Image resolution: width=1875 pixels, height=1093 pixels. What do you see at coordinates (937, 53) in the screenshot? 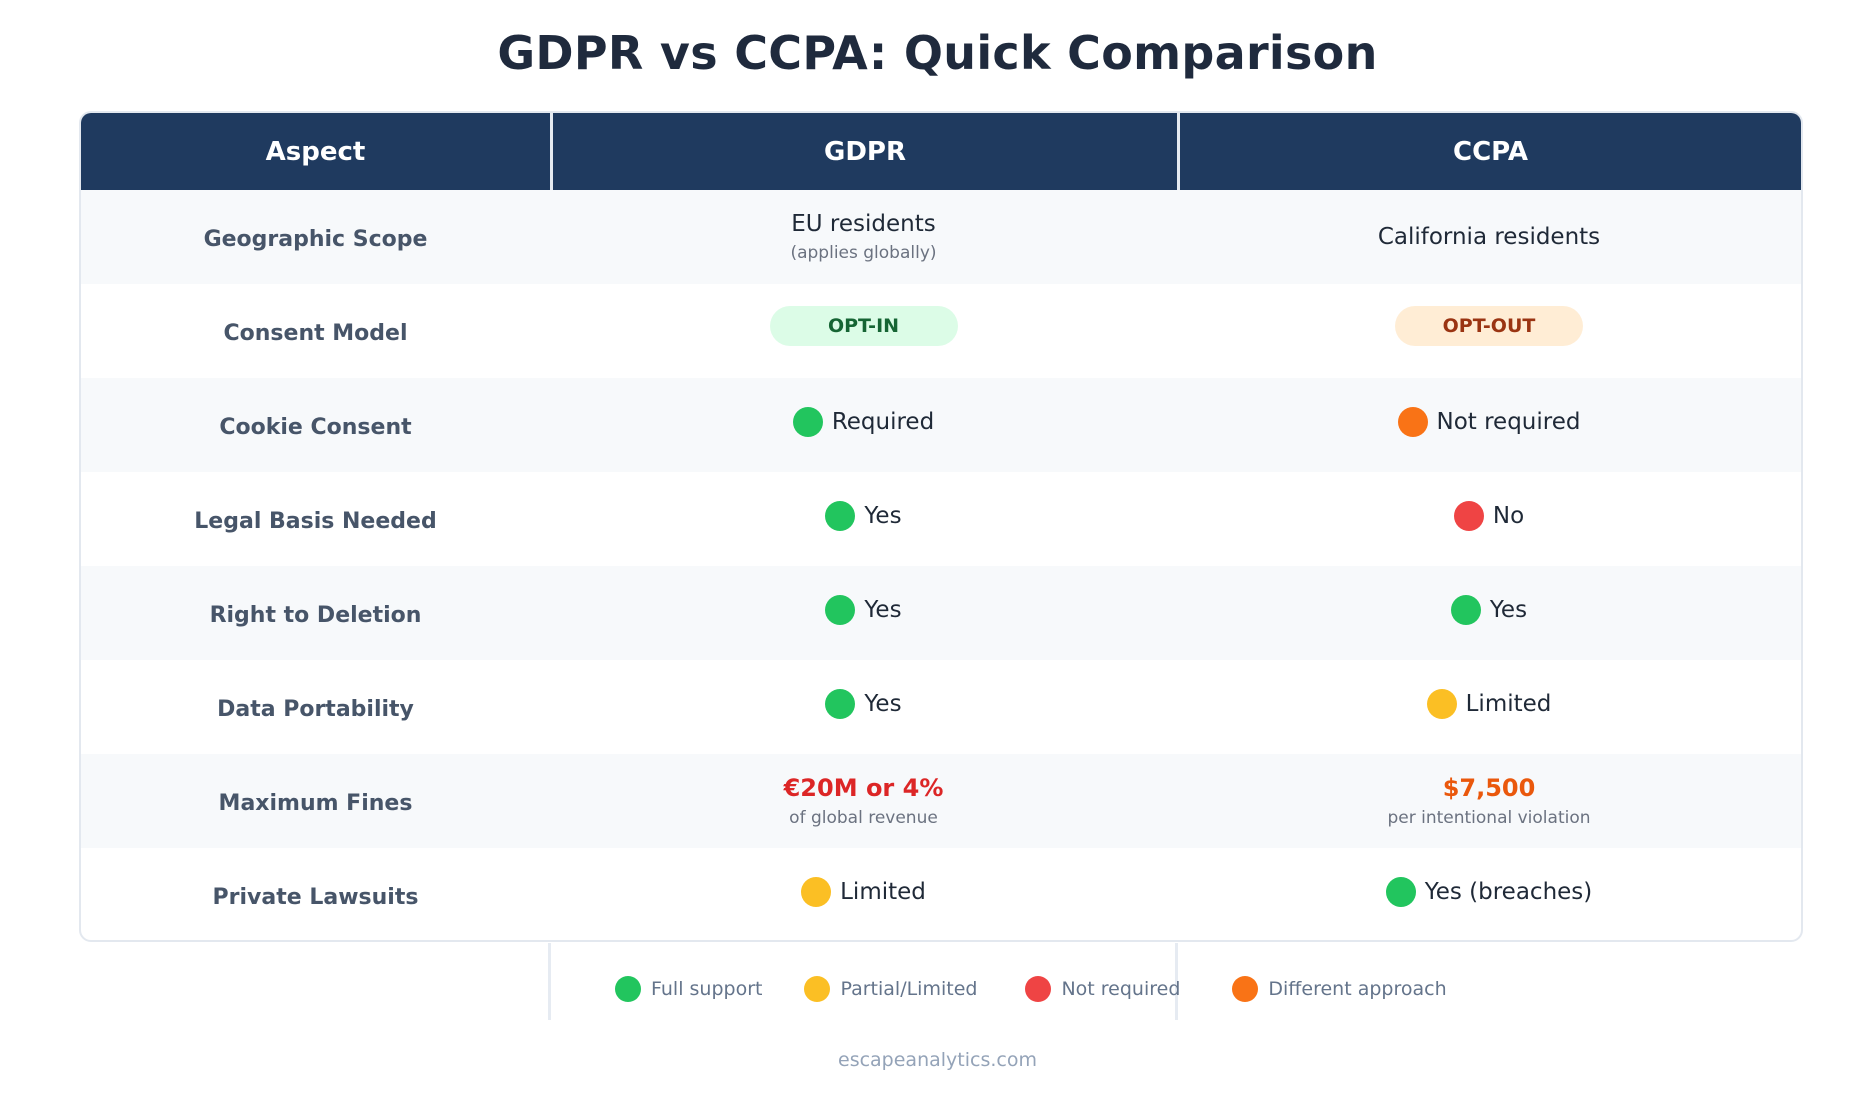
I see `page-title: GDPR vs CCPA: Quick Comparison` at bounding box center [937, 53].